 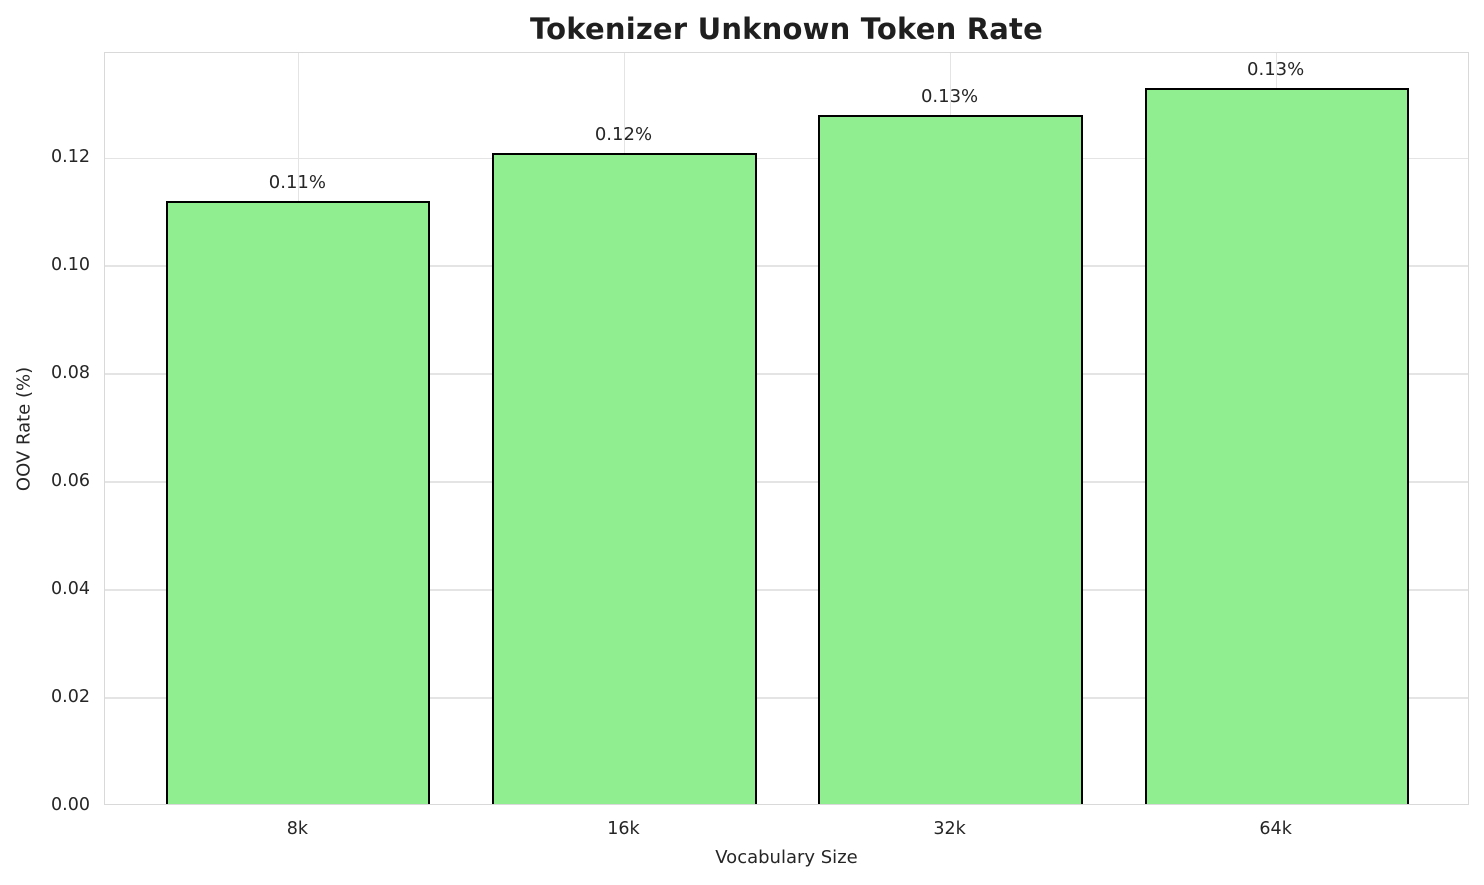 What do you see at coordinates (70, 157) in the screenshot?
I see `y-tick-label: 0.12` at bounding box center [70, 157].